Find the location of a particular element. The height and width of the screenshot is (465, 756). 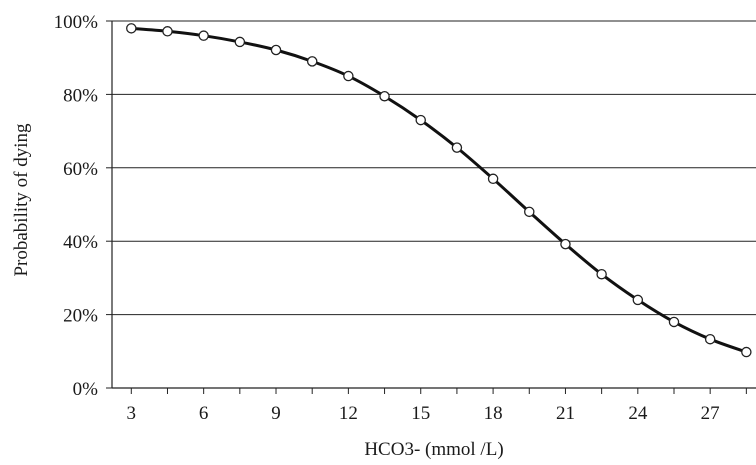

y-tick-label: 20% is located at coordinates (80, 316).